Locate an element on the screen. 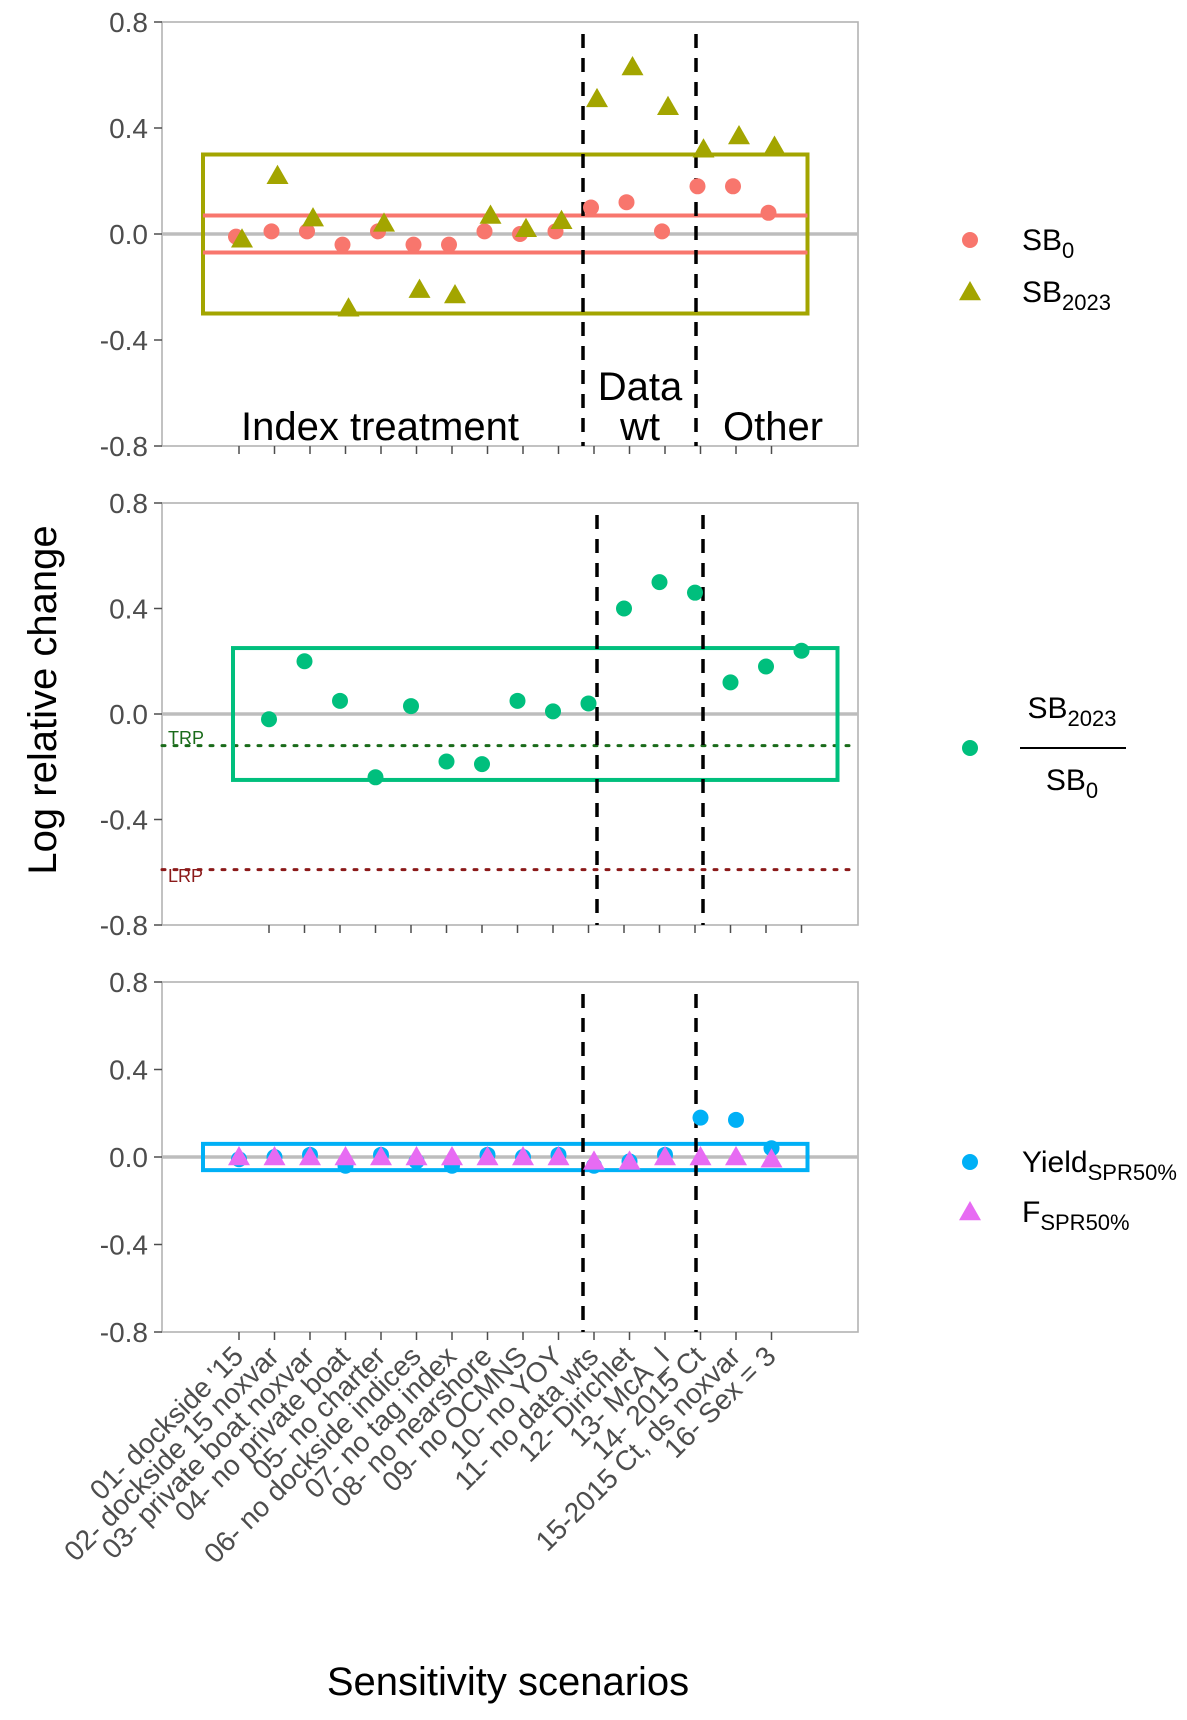  legend-item: SB2023 is located at coordinates (1035, 295).